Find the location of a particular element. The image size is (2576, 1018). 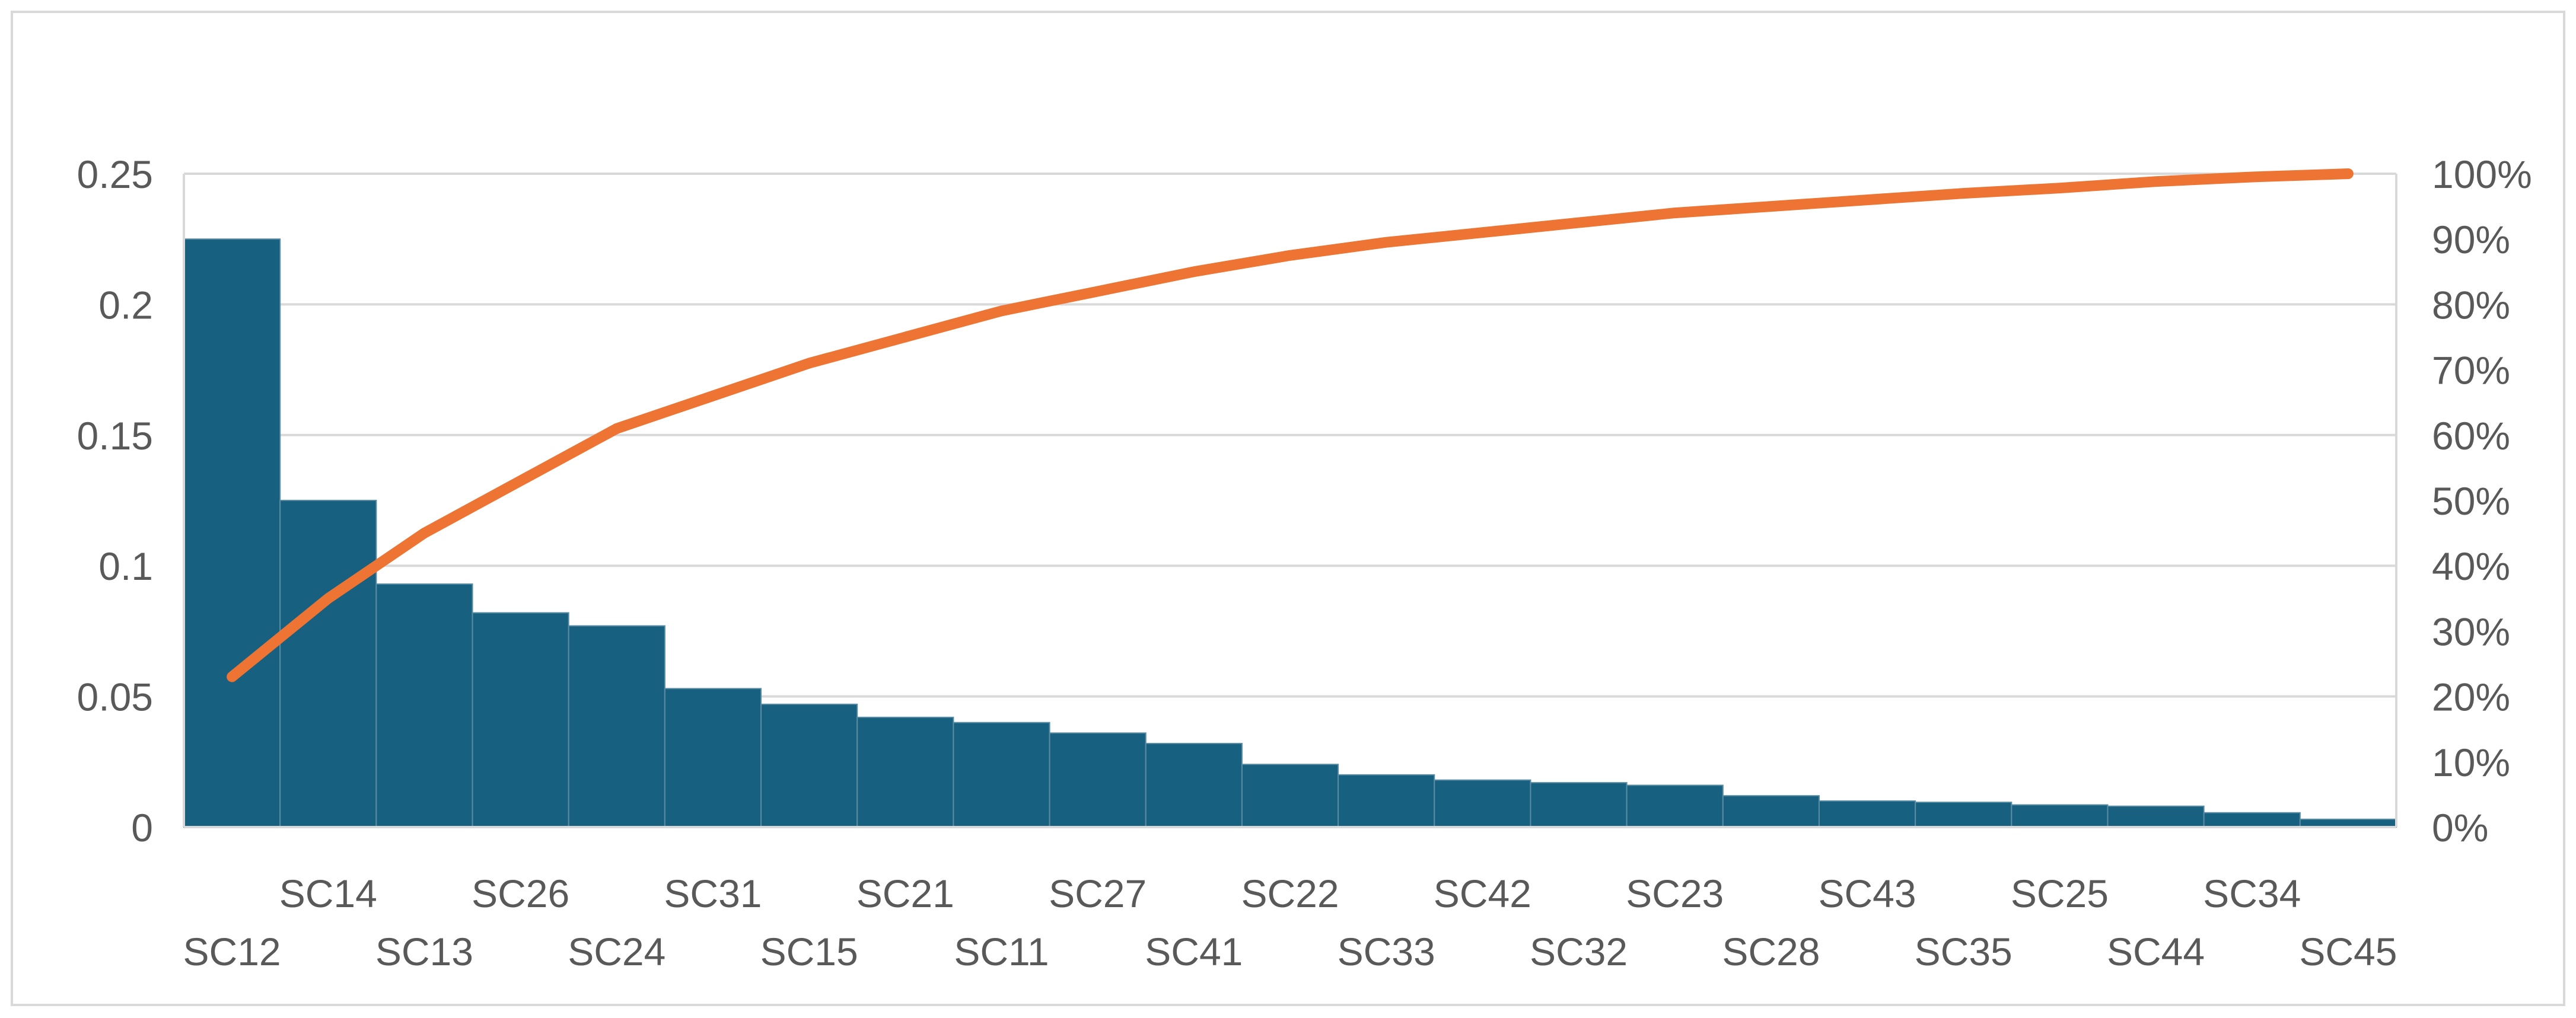

left-axis-ticks: 0 0.05 0.1 0.15 0.2 0.25 is located at coordinates (115, 501).